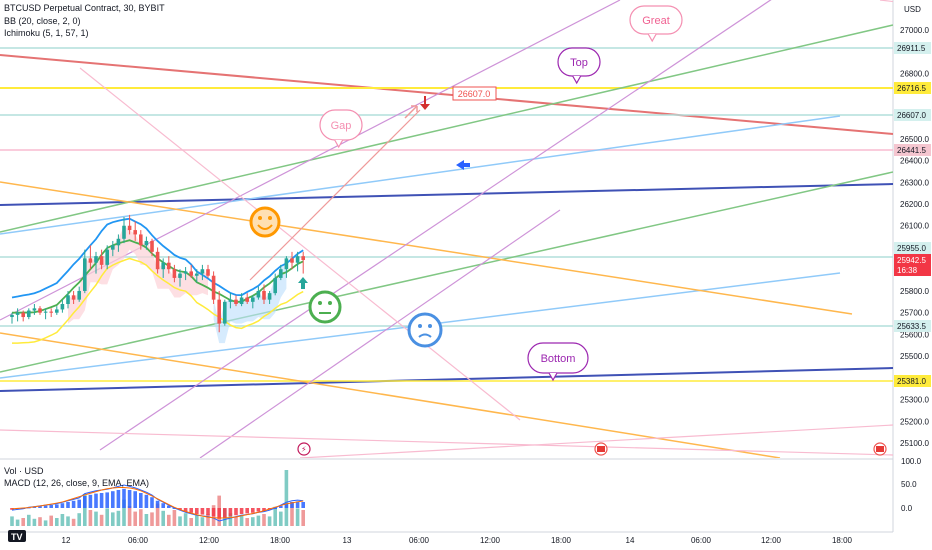 This screenshot has width=932, height=550. What do you see at coordinates (42, 21) in the screenshot?
I see `bb-legend: BB (20, close, 2, 0)` at bounding box center [42, 21].